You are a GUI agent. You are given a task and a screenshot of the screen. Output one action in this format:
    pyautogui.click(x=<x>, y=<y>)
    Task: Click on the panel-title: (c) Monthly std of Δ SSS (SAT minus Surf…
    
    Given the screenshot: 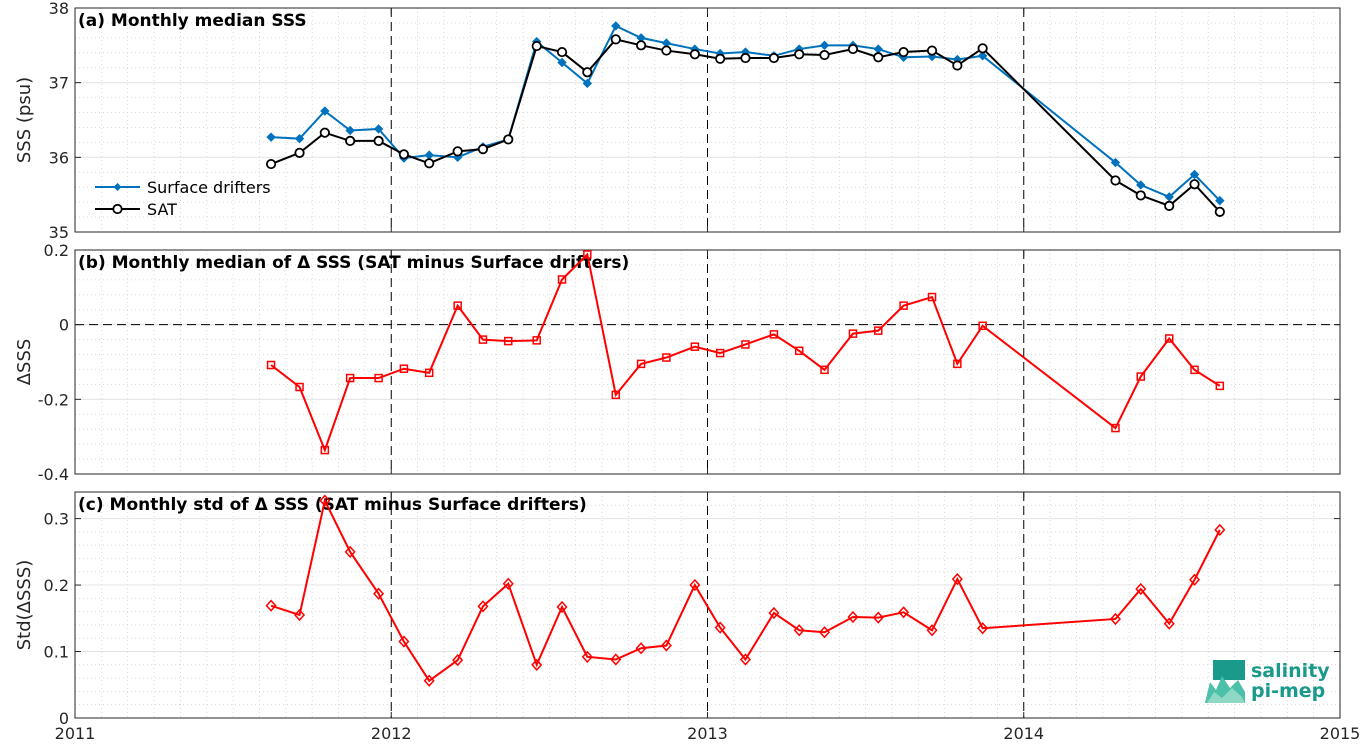 What is the action you would take?
    pyautogui.click(x=332, y=505)
    